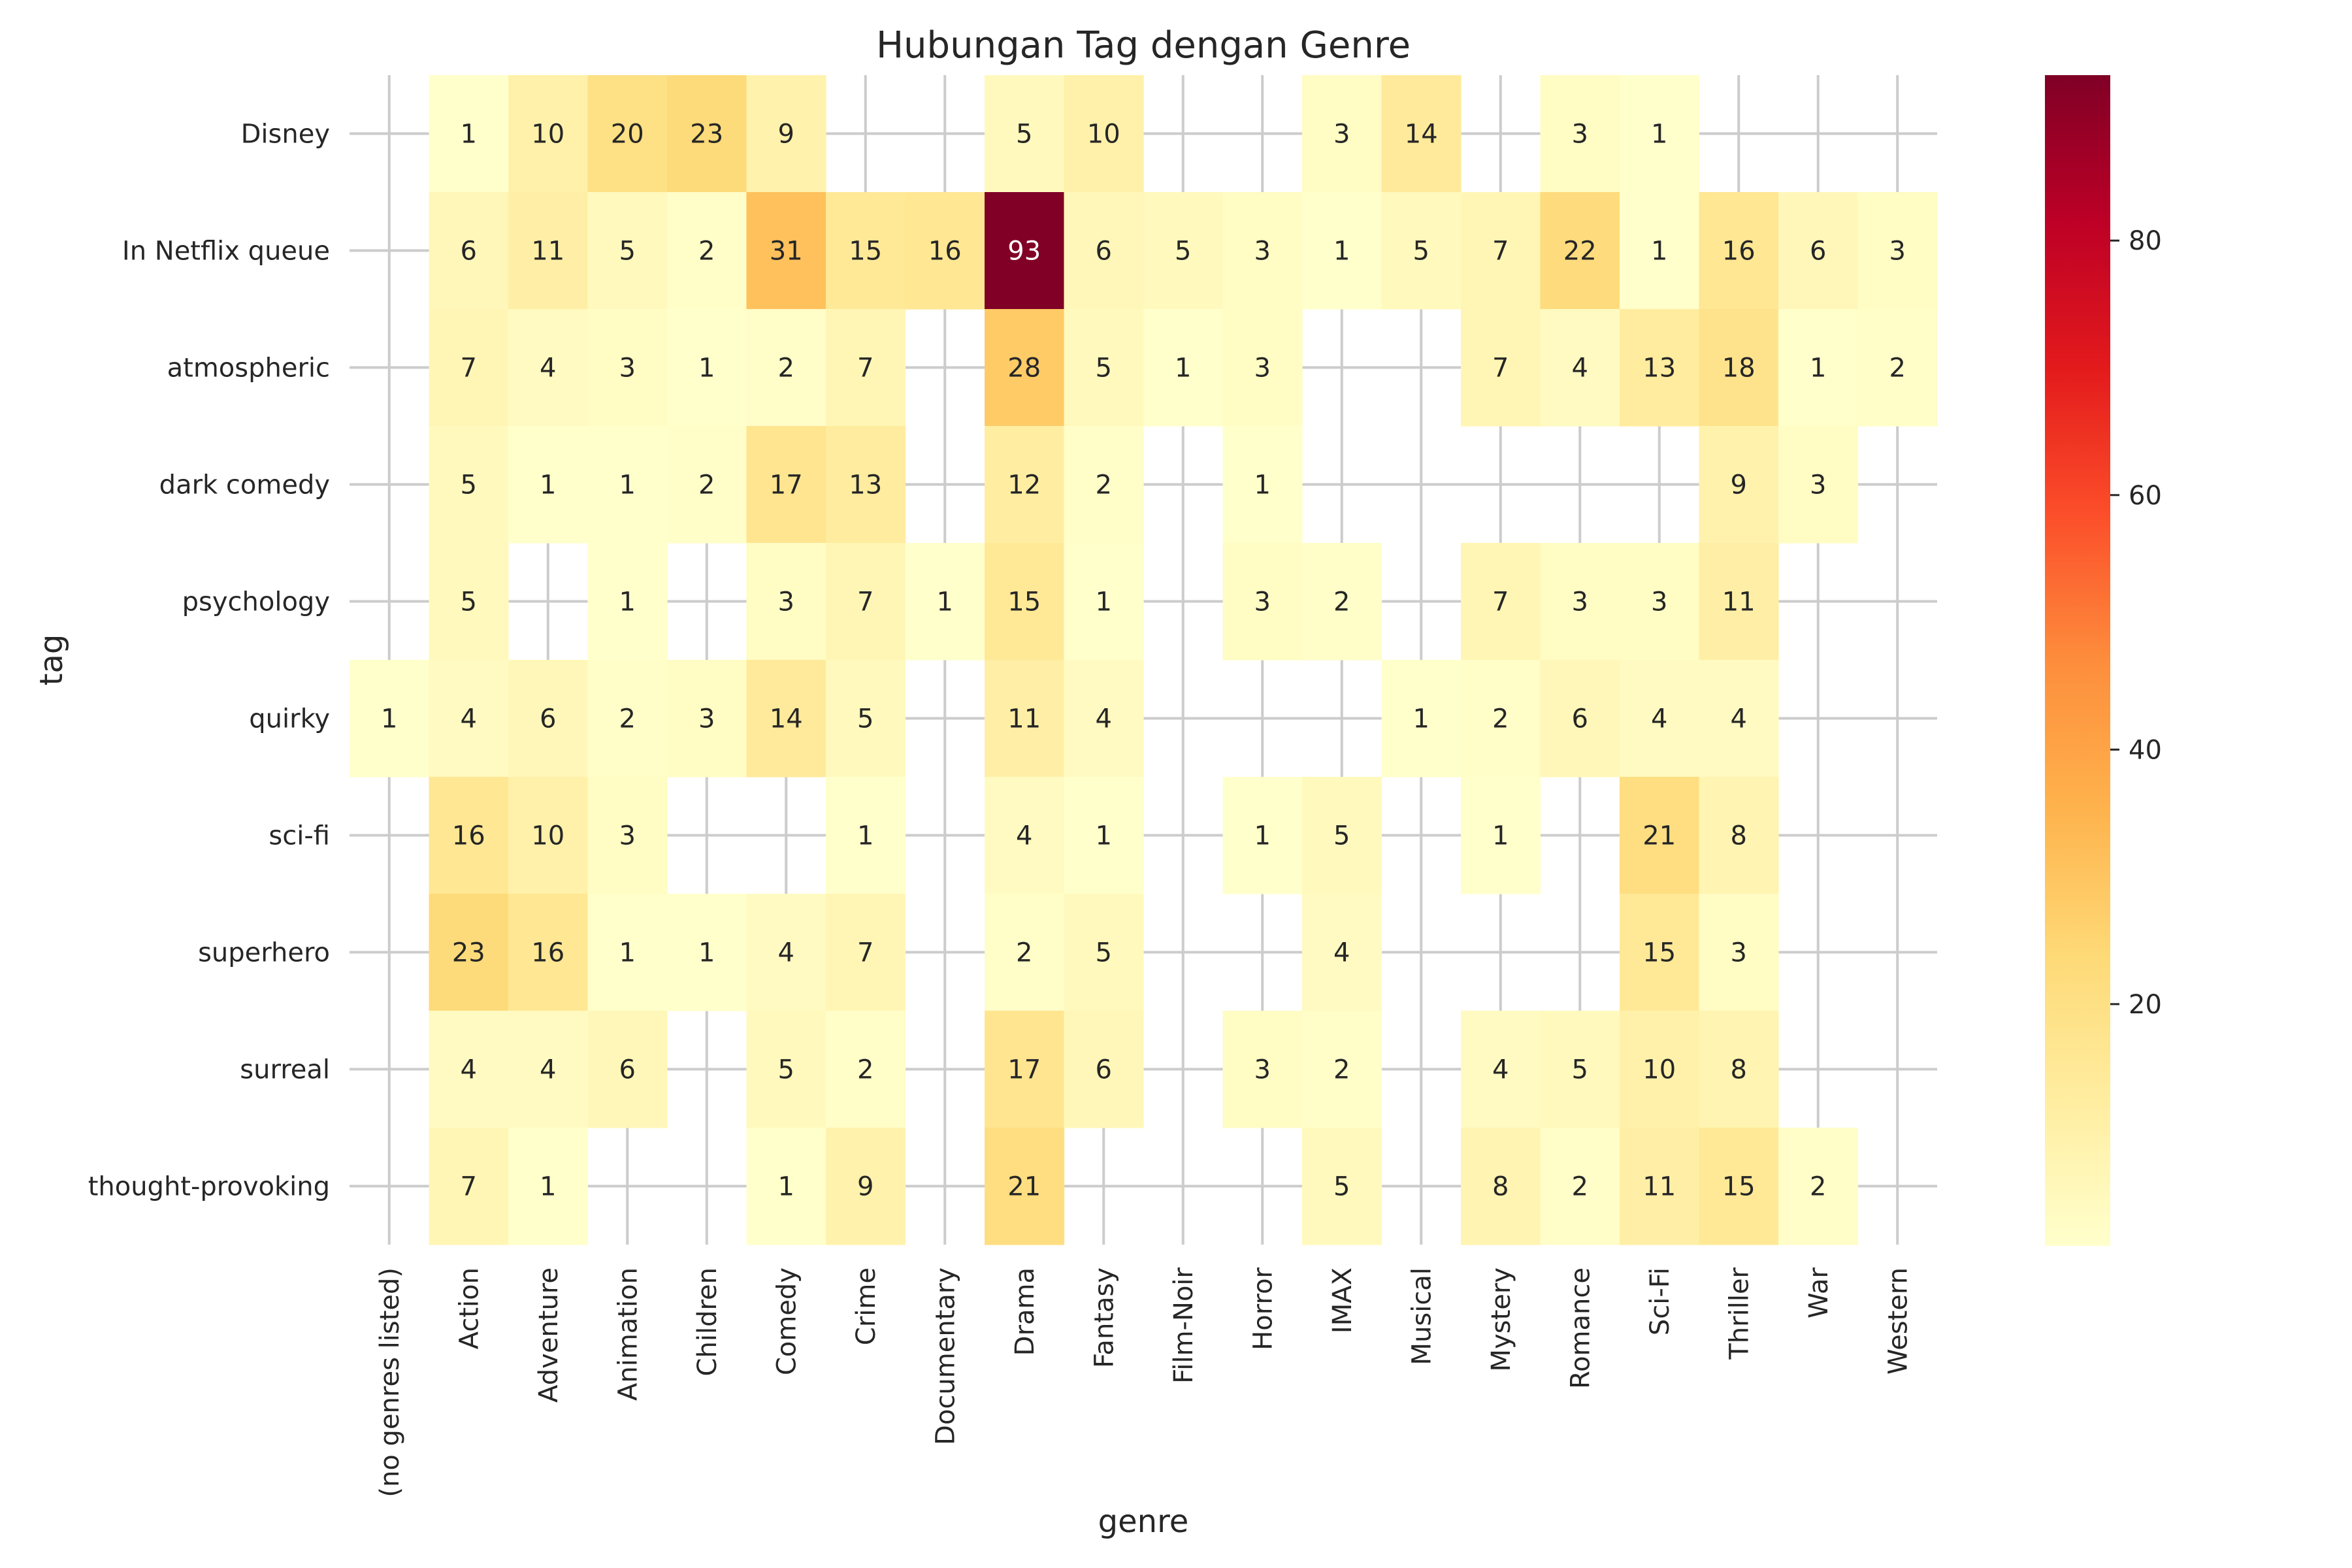 This screenshot has height=1568, width=2352. I want to click on cell-value-label: 14, so click(786, 719).